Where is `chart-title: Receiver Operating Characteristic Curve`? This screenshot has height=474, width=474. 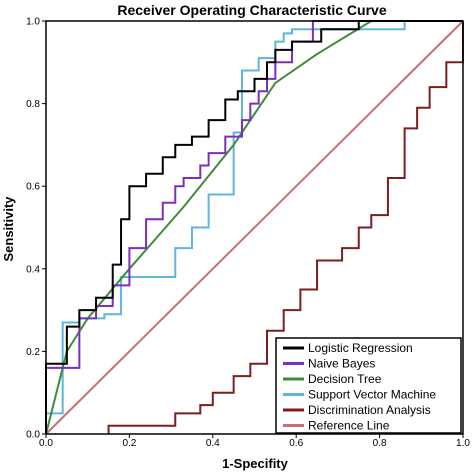
chart-title: Receiver Operating Characteristic Curve is located at coordinates (251, 10).